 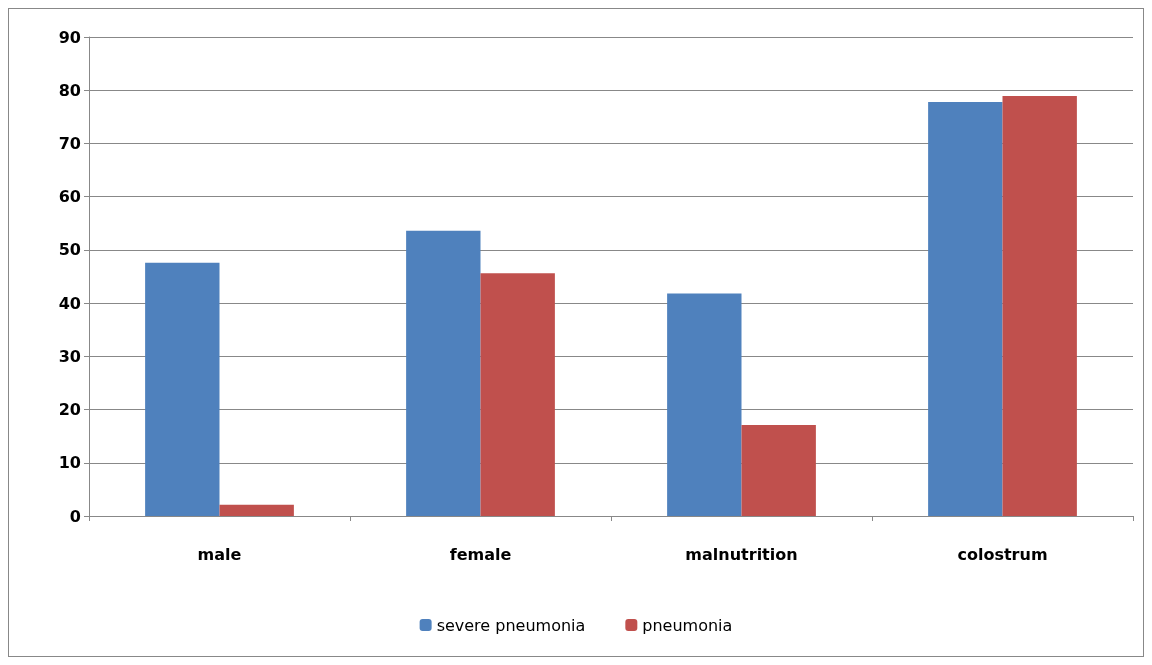 What do you see at coordinates (687, 625) in the screenshot?
I see `legend-label: pneumonia` at bounding box center [687, 625].